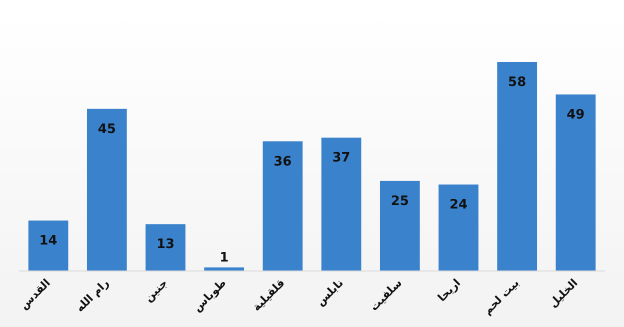  I want to click on x-tick-label: اريحا, so click(449, 290).